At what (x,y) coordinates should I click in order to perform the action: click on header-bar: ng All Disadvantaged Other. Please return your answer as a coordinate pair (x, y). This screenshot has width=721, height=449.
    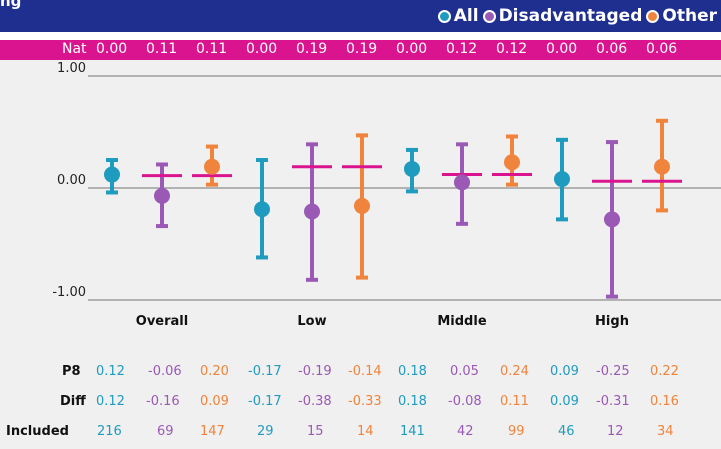
    Looking at the image, I should click on (360, 16).